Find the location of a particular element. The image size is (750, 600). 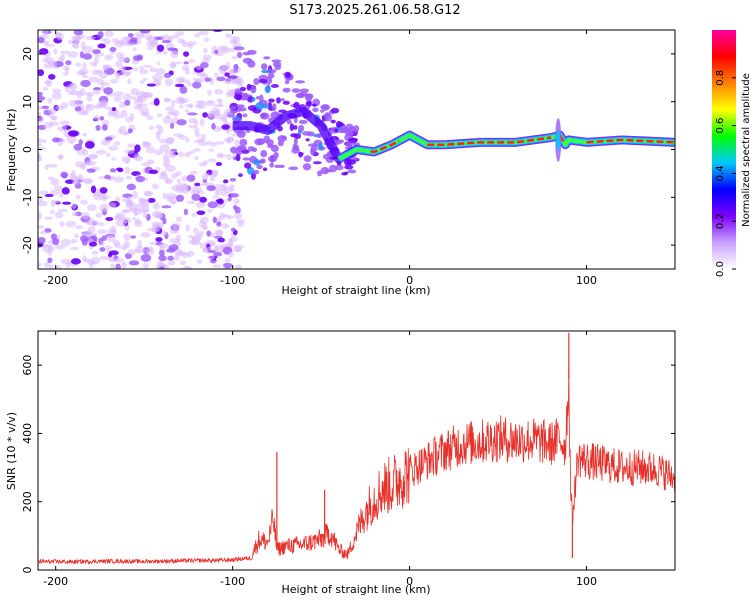

snr-ylabel: SNR (10 * v/v) is located at coordinates (11, 451).